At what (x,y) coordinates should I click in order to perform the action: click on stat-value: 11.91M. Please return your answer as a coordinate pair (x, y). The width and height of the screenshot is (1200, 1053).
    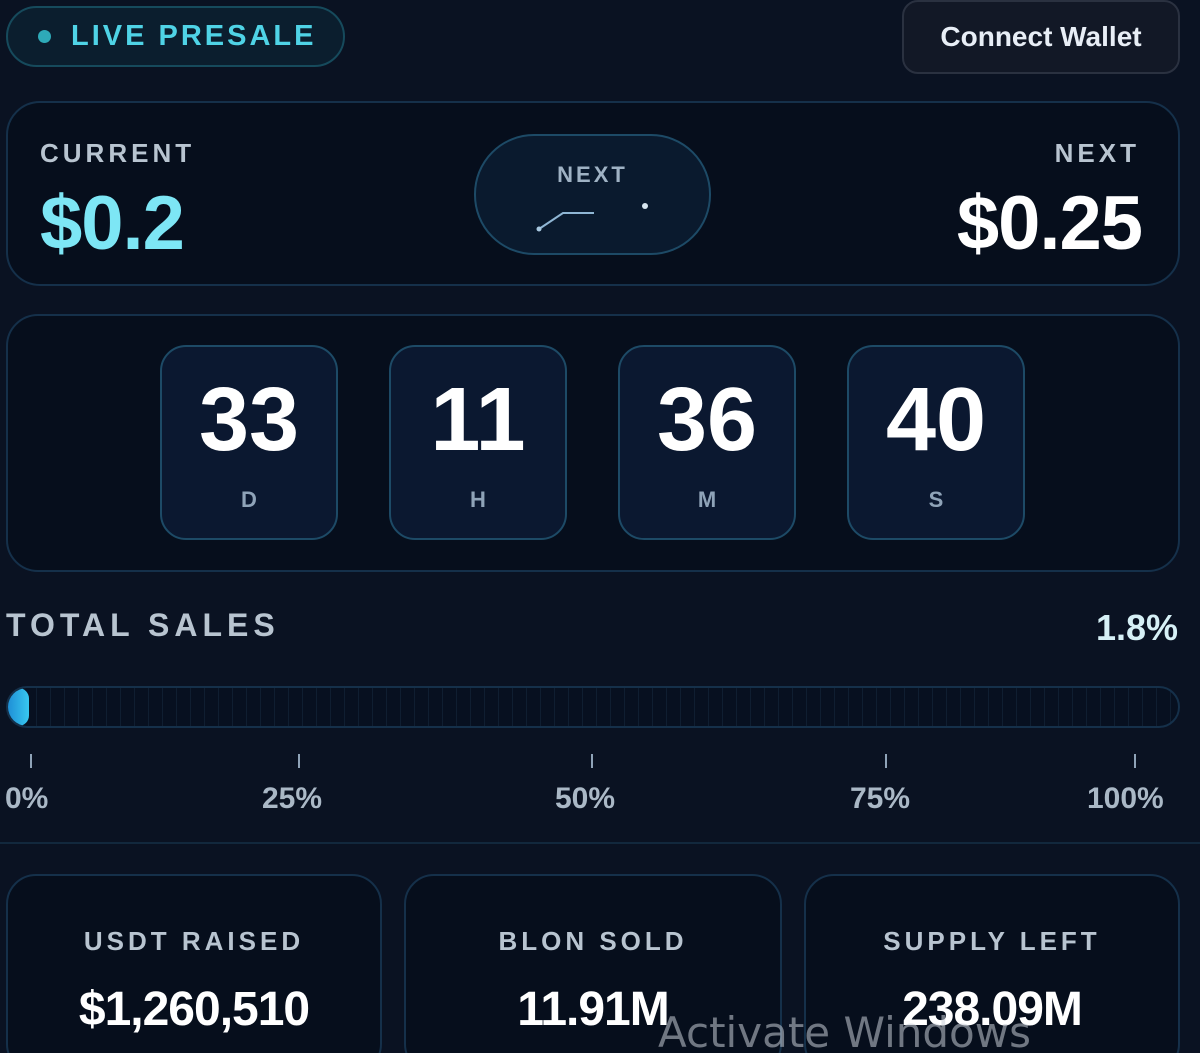
    Looking at the image, I should click on (593, 1009).